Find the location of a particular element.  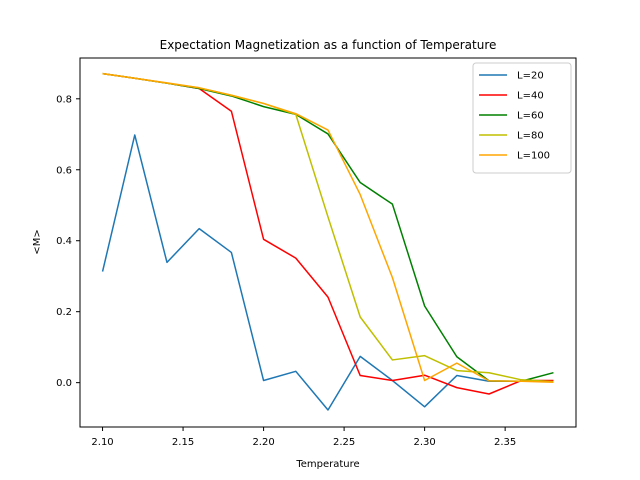

legend-item: L=80 is located at coordinates (511, 136).